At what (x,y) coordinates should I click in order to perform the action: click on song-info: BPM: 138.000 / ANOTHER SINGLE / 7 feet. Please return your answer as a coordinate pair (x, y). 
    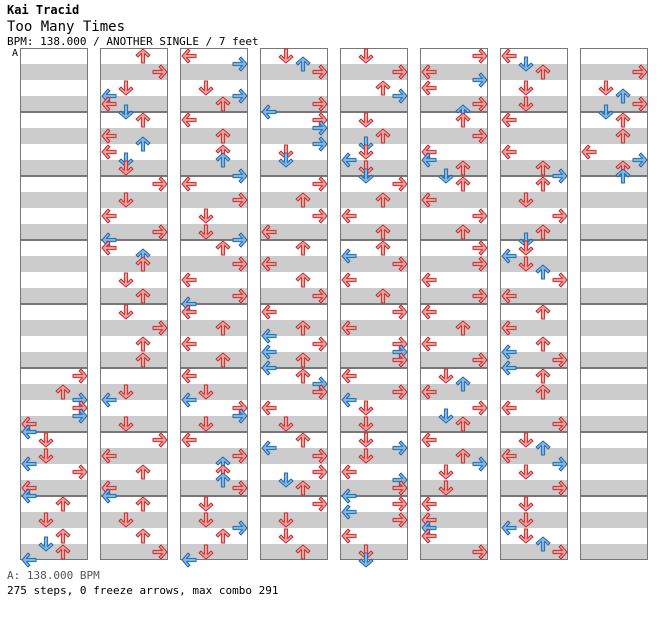
    Looking at the image, I should click on (133, 41).